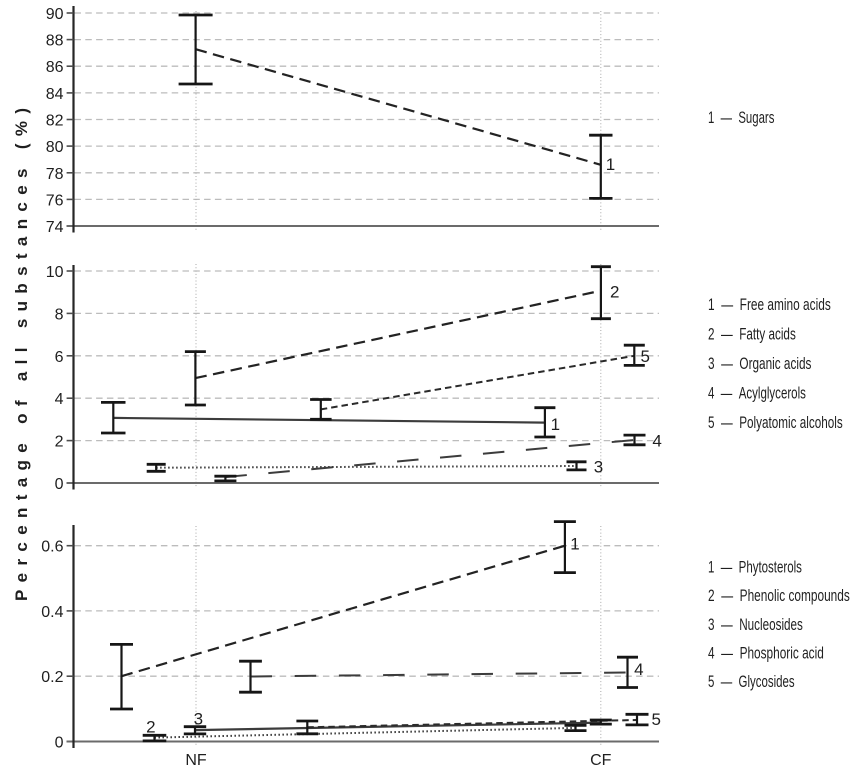 This screenshot has width=858, height=773. I want to click on svg-text: 2 — Phenolic compounds, so click(779, 595).